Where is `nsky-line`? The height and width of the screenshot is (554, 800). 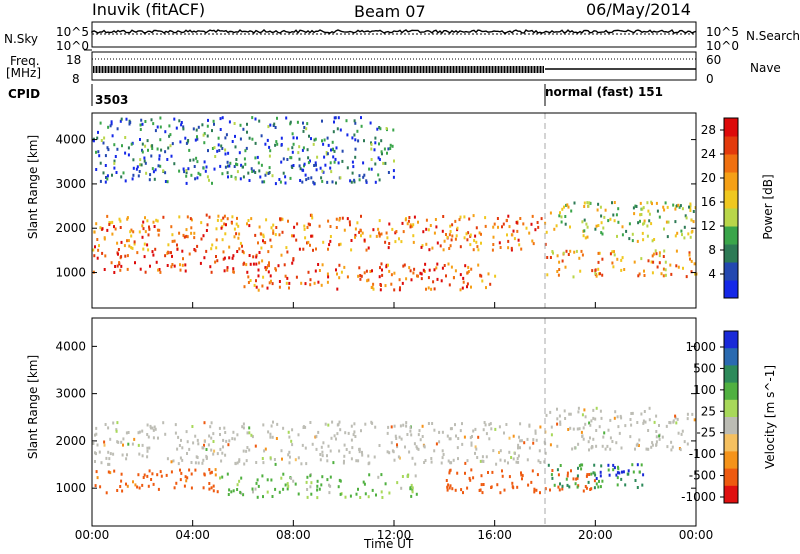 nsky-line is located at coordinates (394, 32).